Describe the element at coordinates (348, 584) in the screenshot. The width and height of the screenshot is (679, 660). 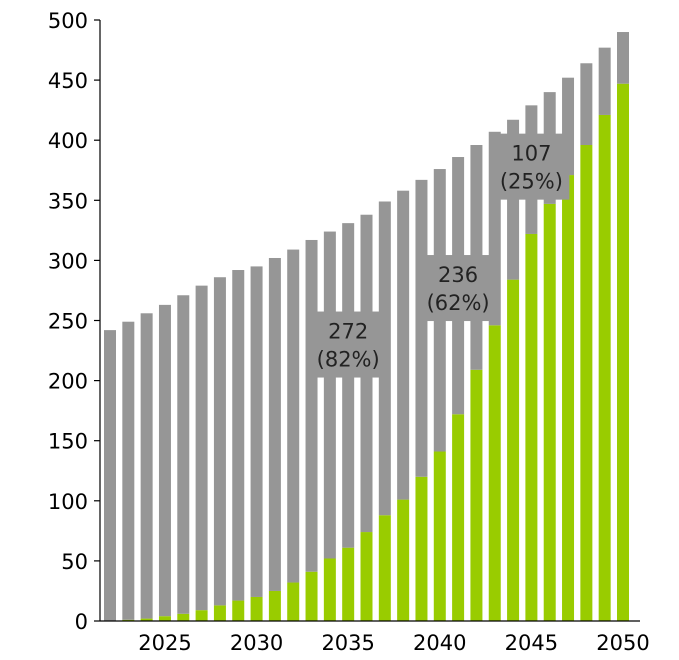
I see `bar-segment-green-2035` at that location.